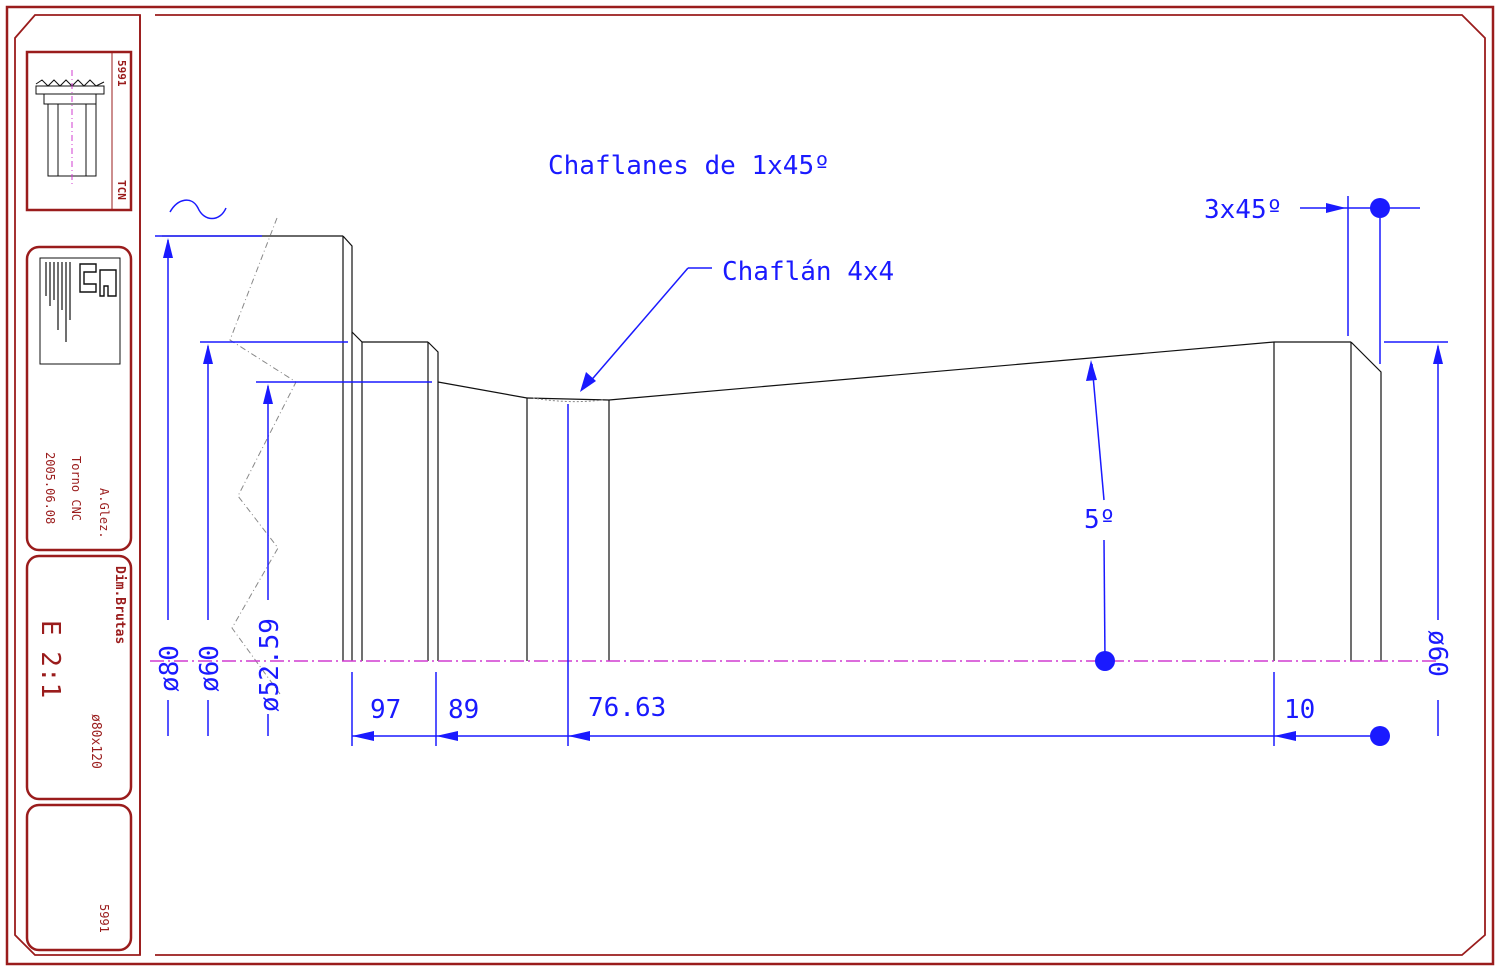  I want to click on author-text: A.Glez., so click(104, 513).